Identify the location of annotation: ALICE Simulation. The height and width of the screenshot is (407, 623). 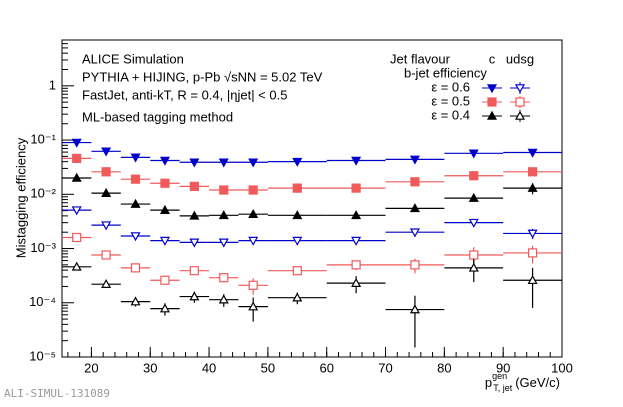
(133, 58).